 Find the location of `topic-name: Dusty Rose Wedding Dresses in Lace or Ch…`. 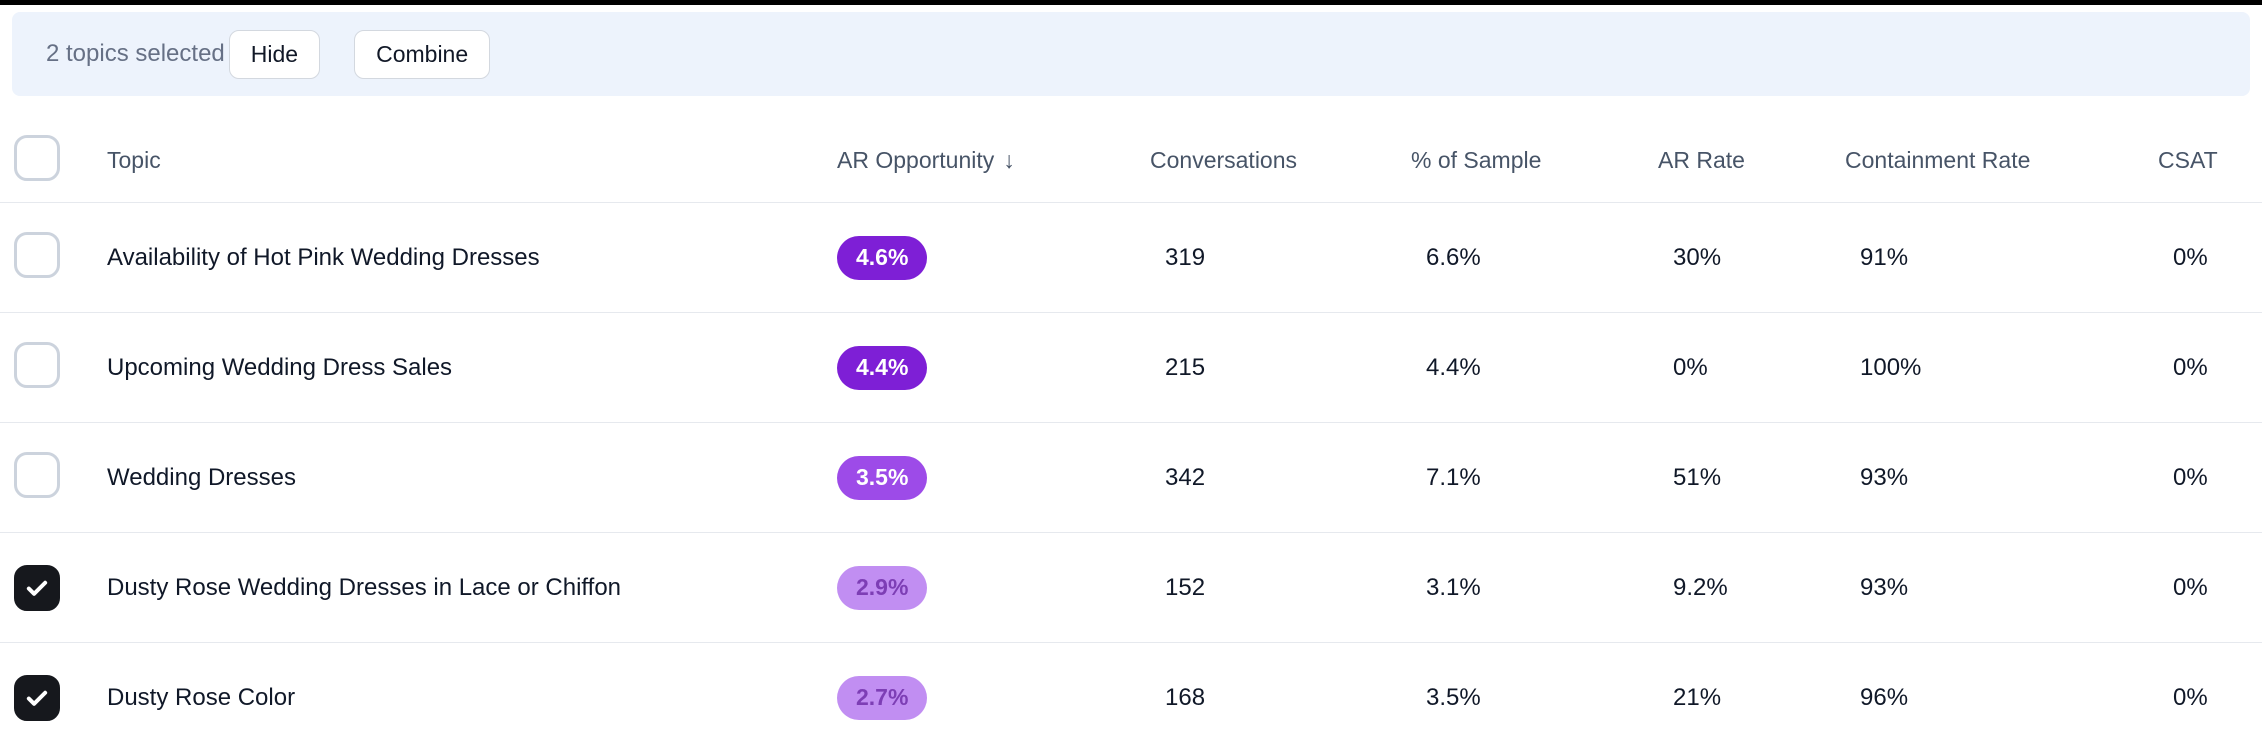

topic-name: Dusty Rose Wedding Dresses in Lace or Ch… is located at coordinates (364, 587).